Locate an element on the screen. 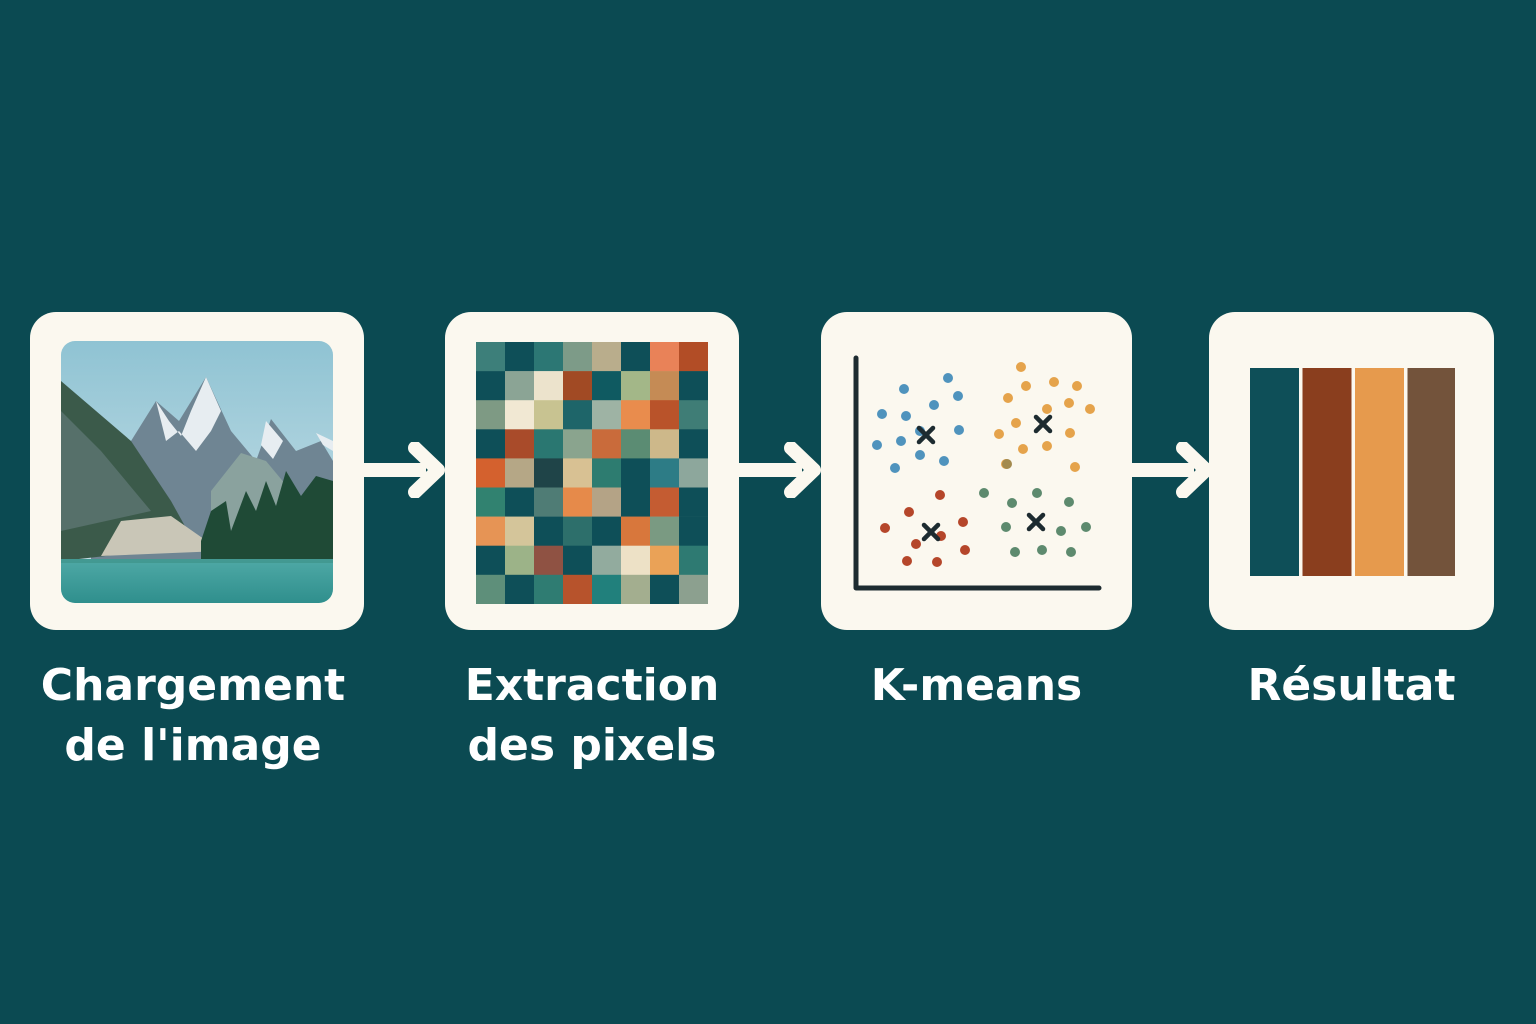  step-label-kmeans: K-means is located at coordinates (976, 686).